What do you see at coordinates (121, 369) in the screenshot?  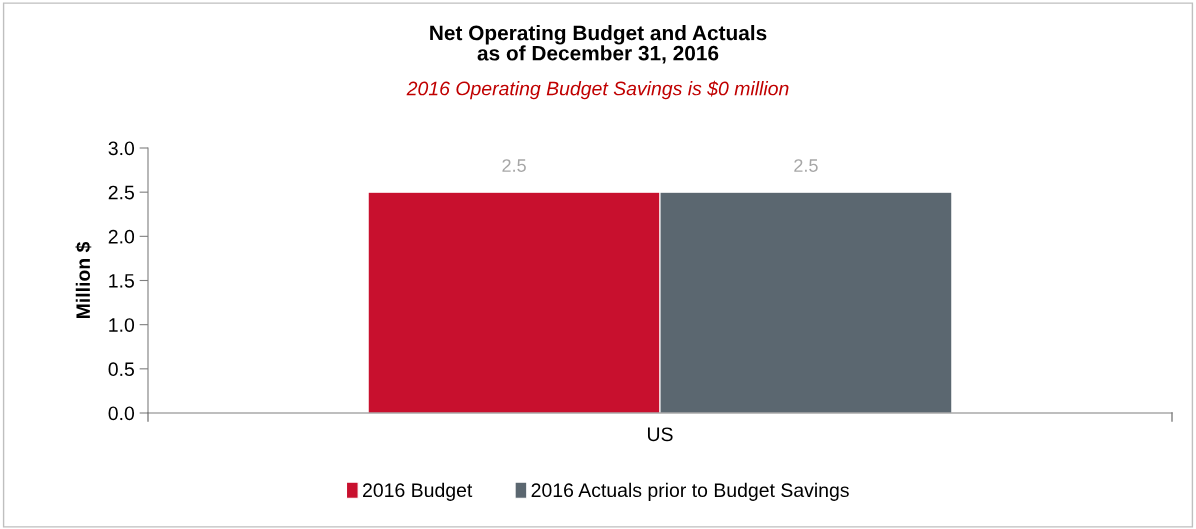 I see `y-tick-label: 0.5` at bounding box center [121, 369].